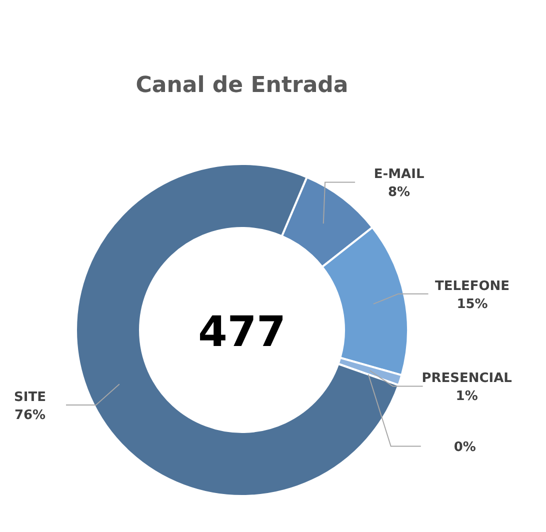 The image size is (546, 532). I want to click on text: 0%, so click(465, 448).